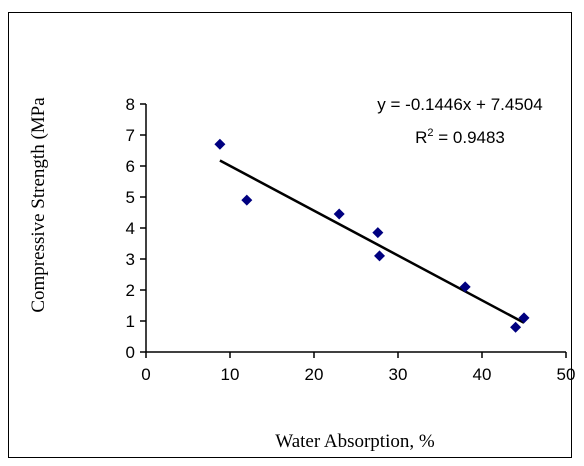 This screenshot has height=466, width=584. Describe the element at coordinates (355, 441) in the screenshot. I see `x-axis-title: Water Absorption, %` at that location.